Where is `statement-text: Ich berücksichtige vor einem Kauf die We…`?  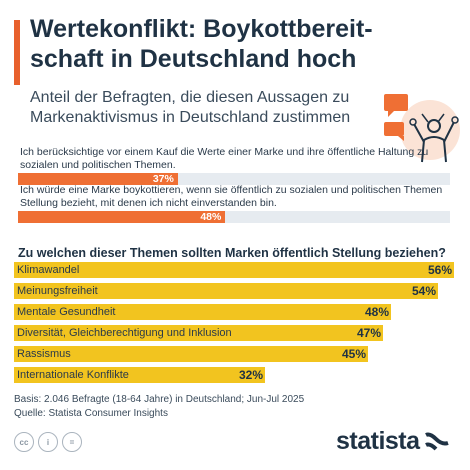
statement-text: Ich berücksichtige vor einem Kauf die We… is located at coordinates (224, 158).